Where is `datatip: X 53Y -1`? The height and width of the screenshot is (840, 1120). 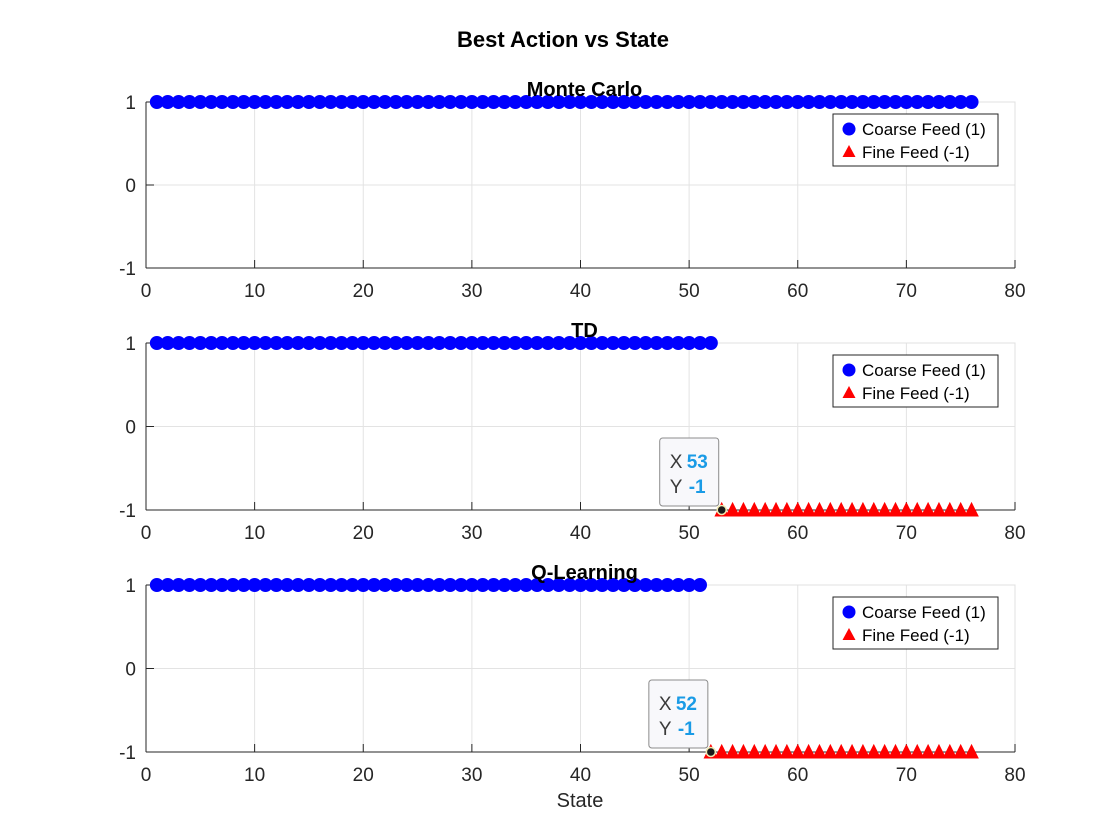 datatip: X 53Y -1 is located at coordinates (693, 476).